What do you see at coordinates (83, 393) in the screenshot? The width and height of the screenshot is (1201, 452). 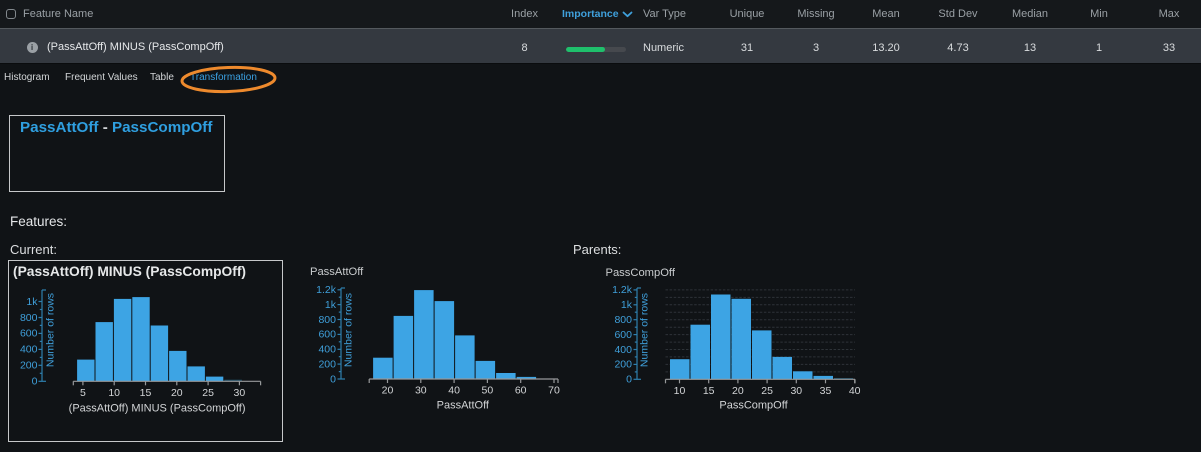 I see `svg-text: 5` at bounding box center [83, 393].